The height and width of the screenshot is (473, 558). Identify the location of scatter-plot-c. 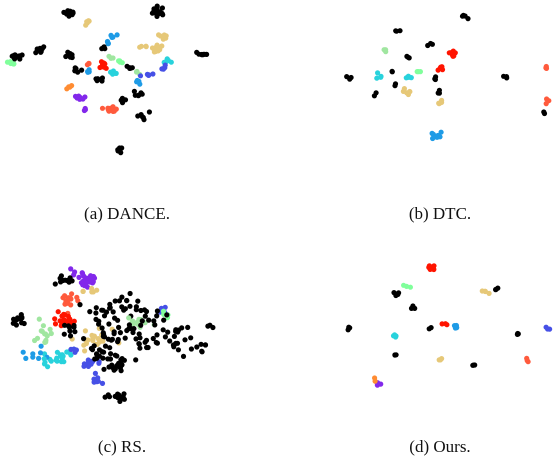
(113, 335).